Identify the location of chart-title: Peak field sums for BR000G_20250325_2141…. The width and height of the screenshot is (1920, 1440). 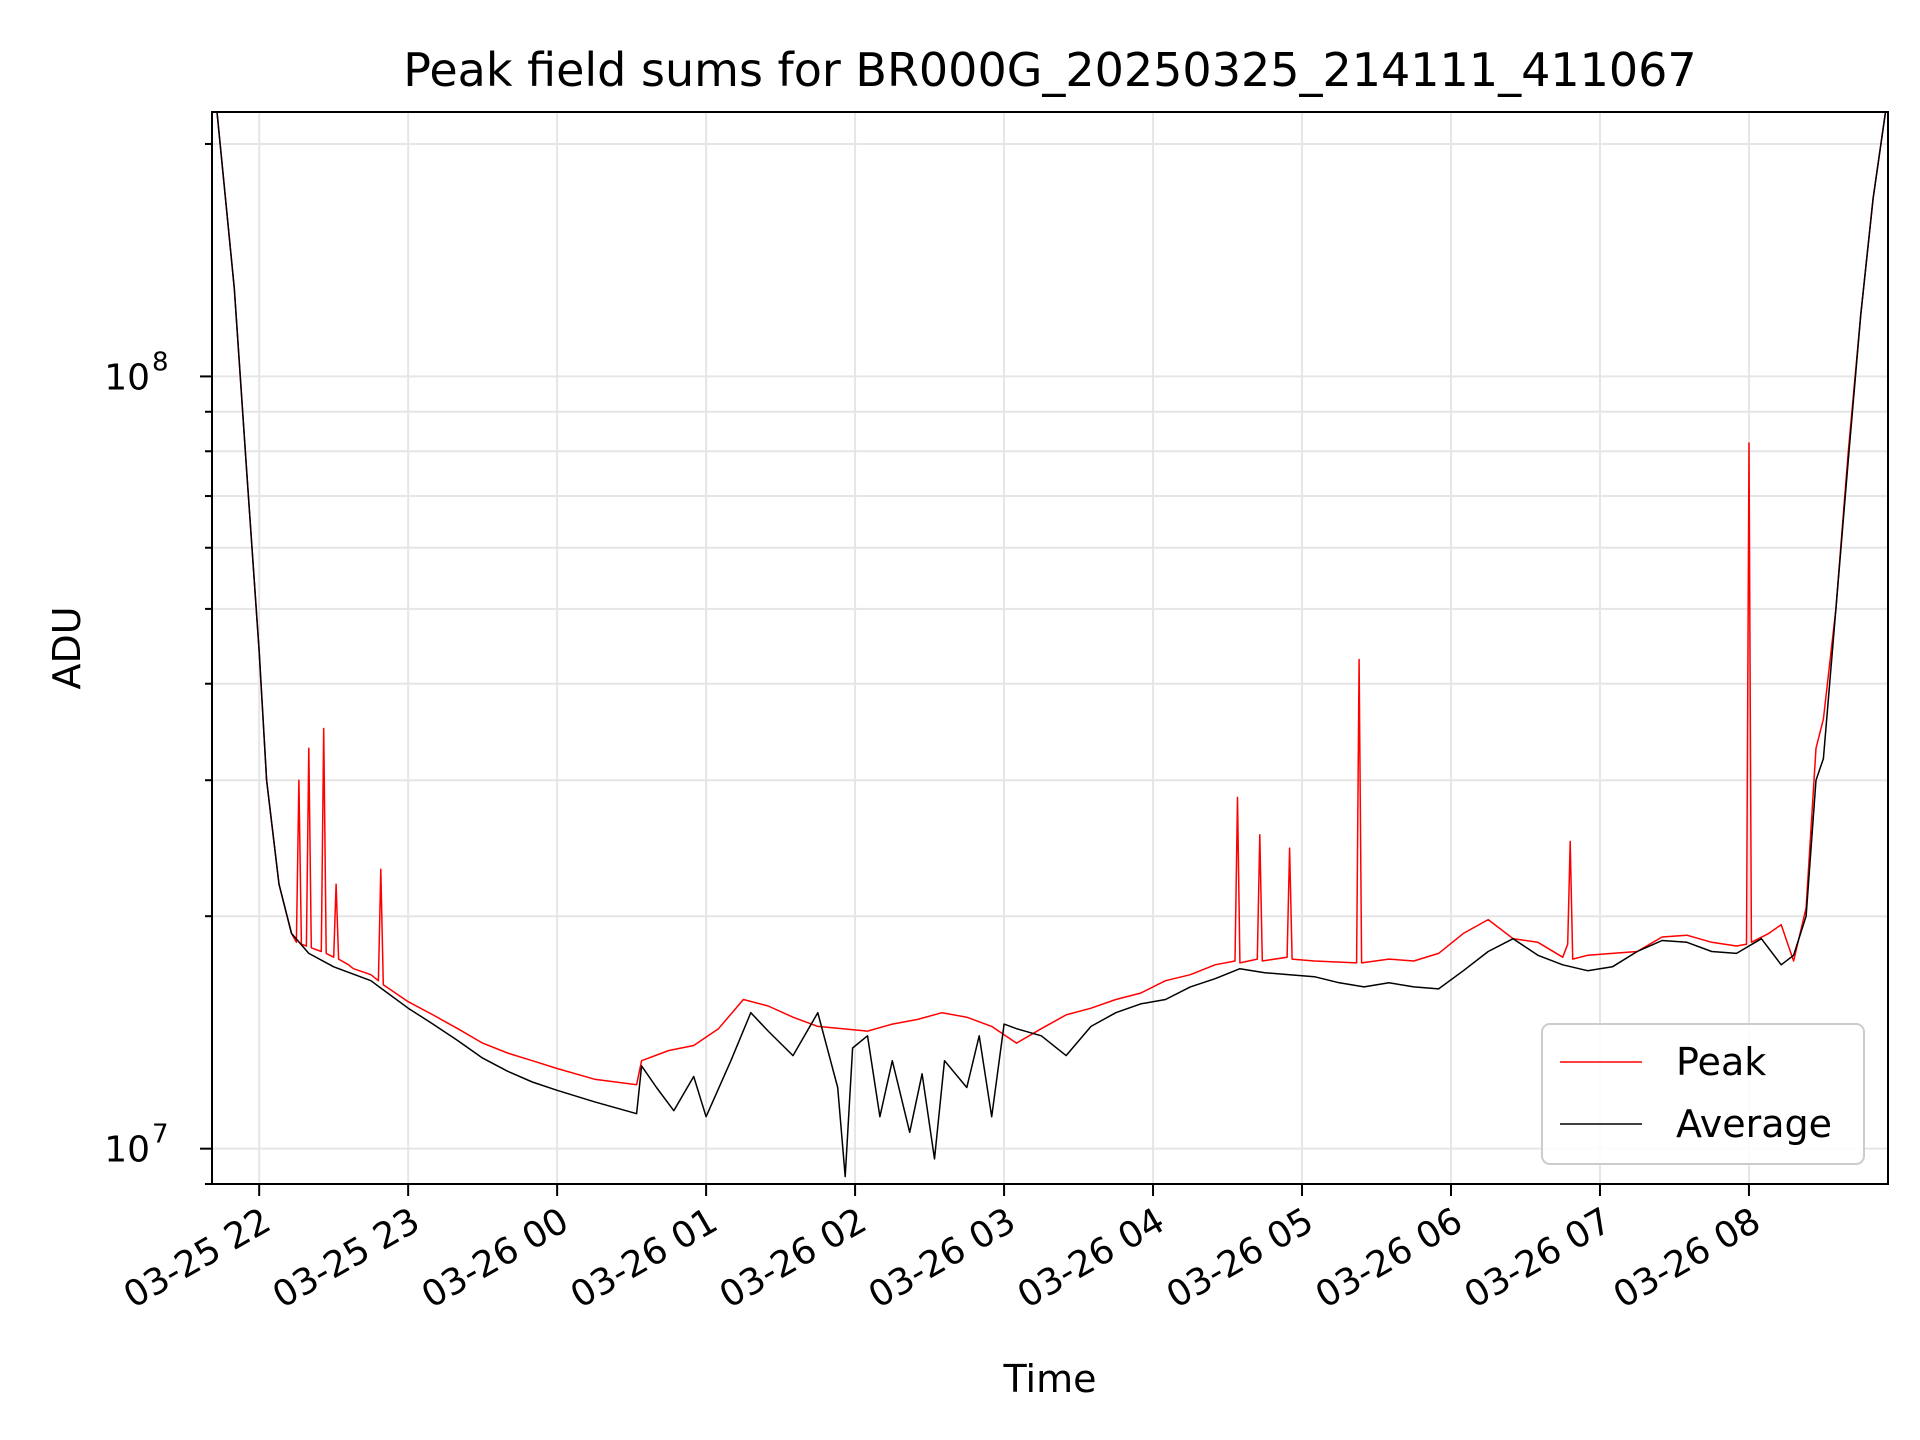
(1049, 70).